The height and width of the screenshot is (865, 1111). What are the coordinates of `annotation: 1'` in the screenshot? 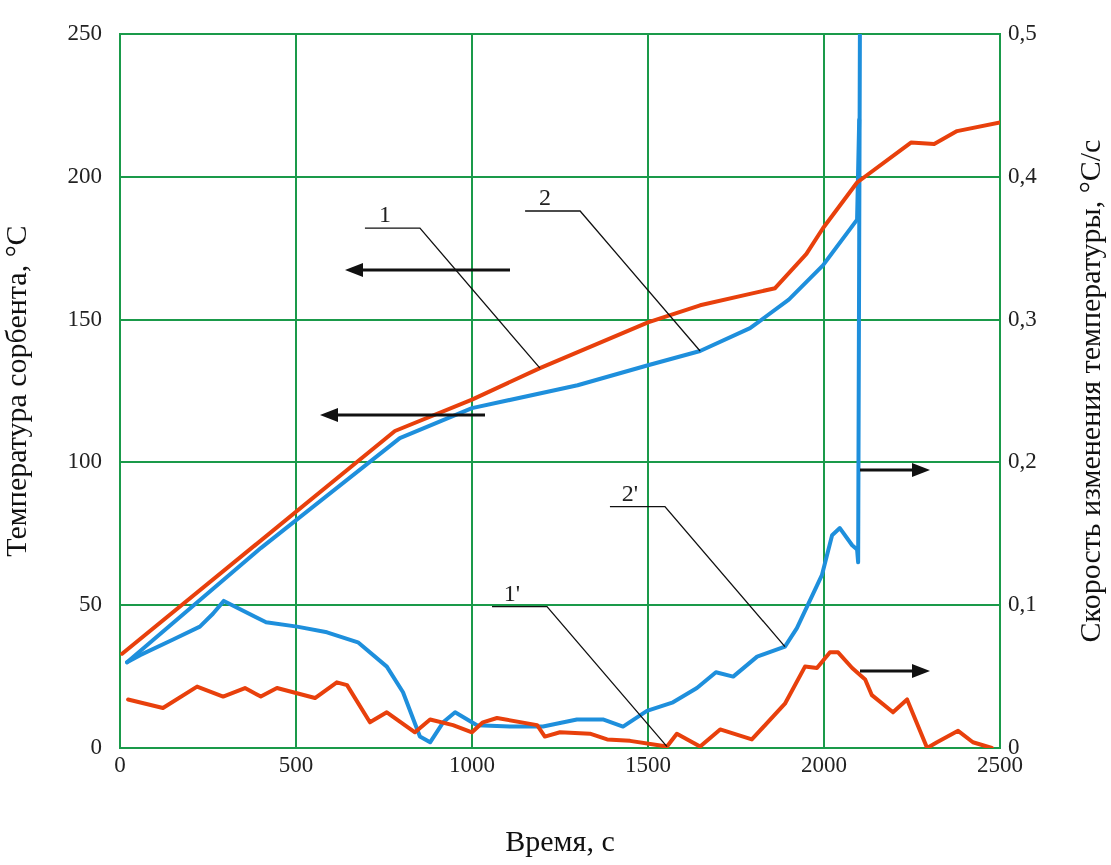 It's located at (512, 592).